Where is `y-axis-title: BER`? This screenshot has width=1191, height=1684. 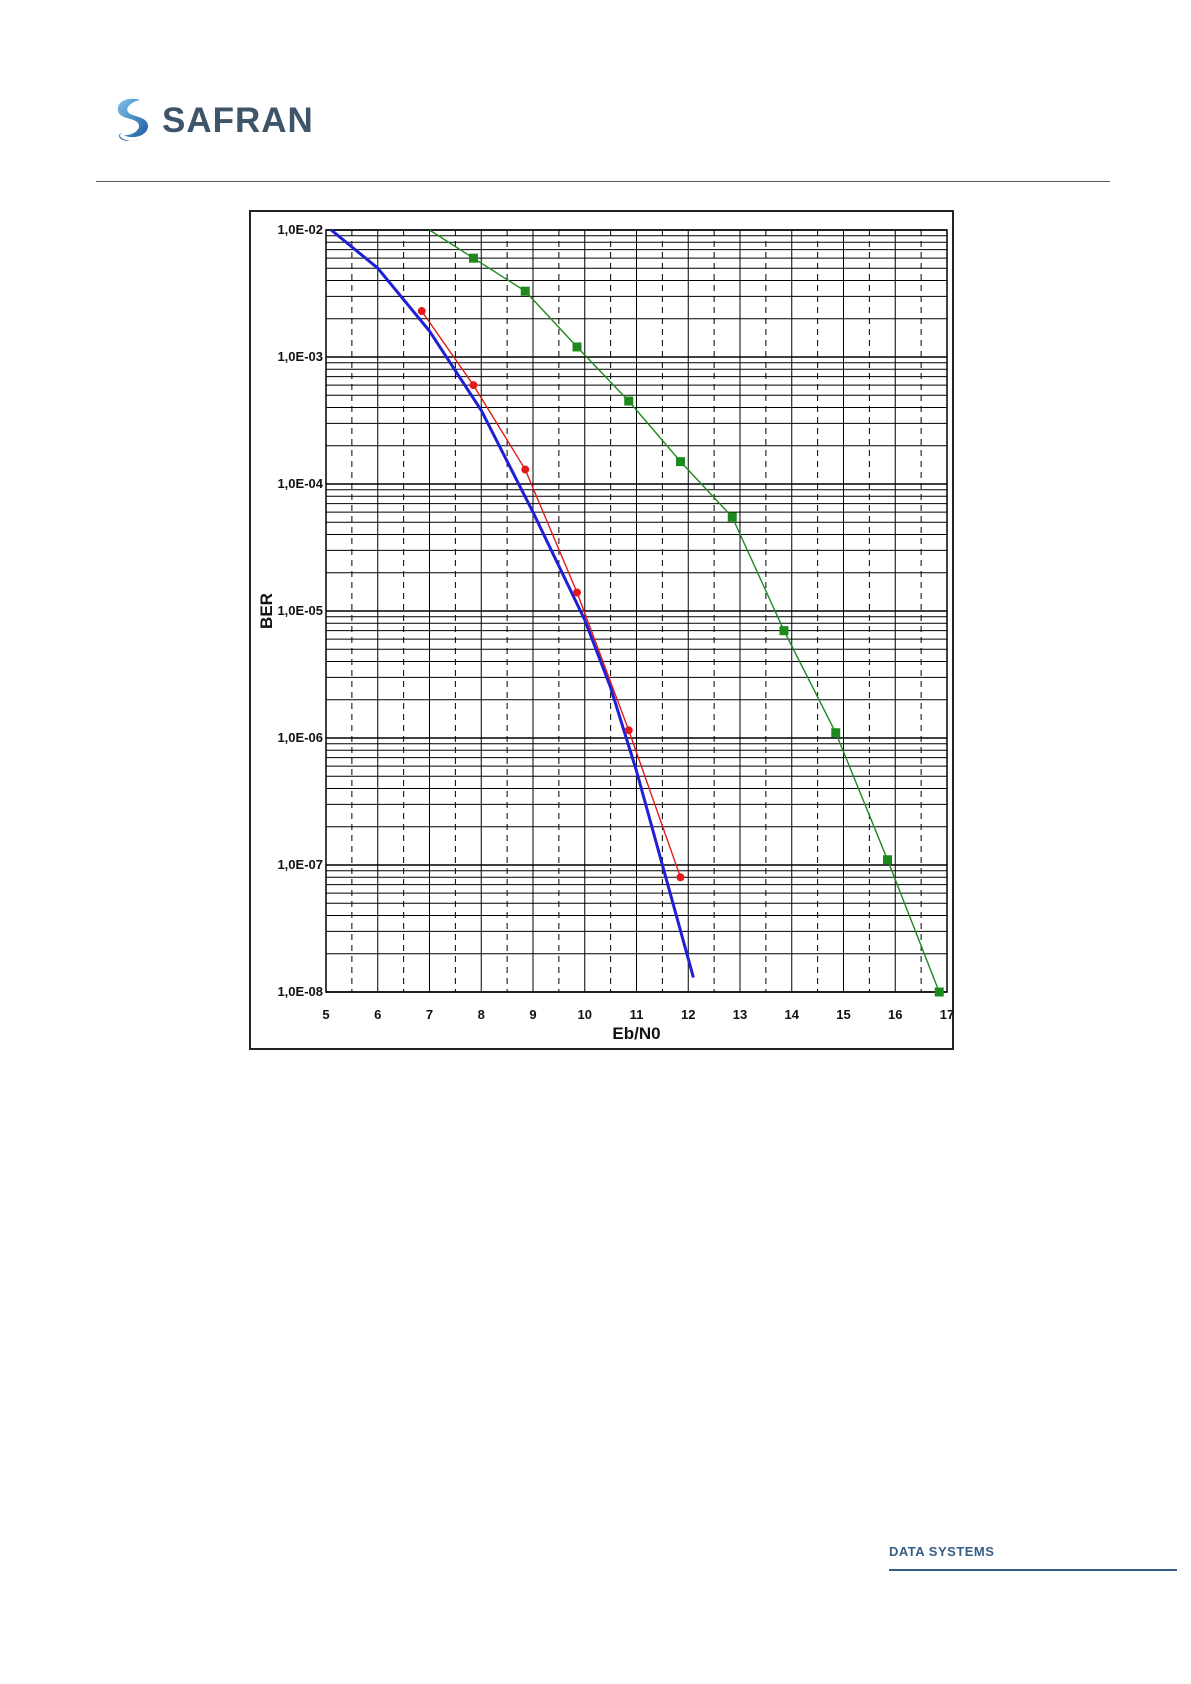 y-axis-title: BER is located at coordinates (266, 611).